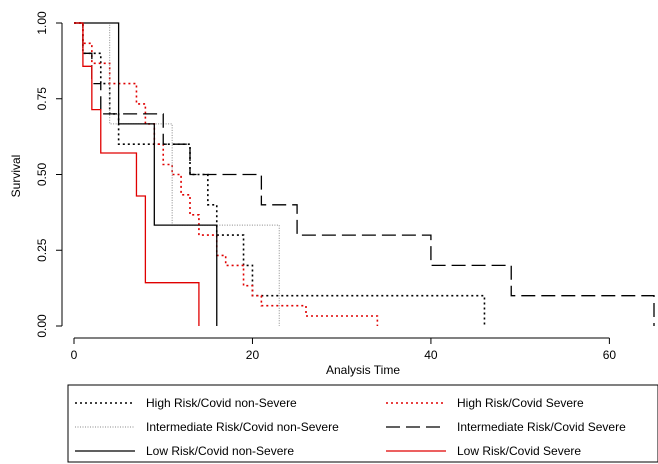 The height and width of the screenshot is (464, 658). I want to click on x-tick-label: 20, so click(253, 355).